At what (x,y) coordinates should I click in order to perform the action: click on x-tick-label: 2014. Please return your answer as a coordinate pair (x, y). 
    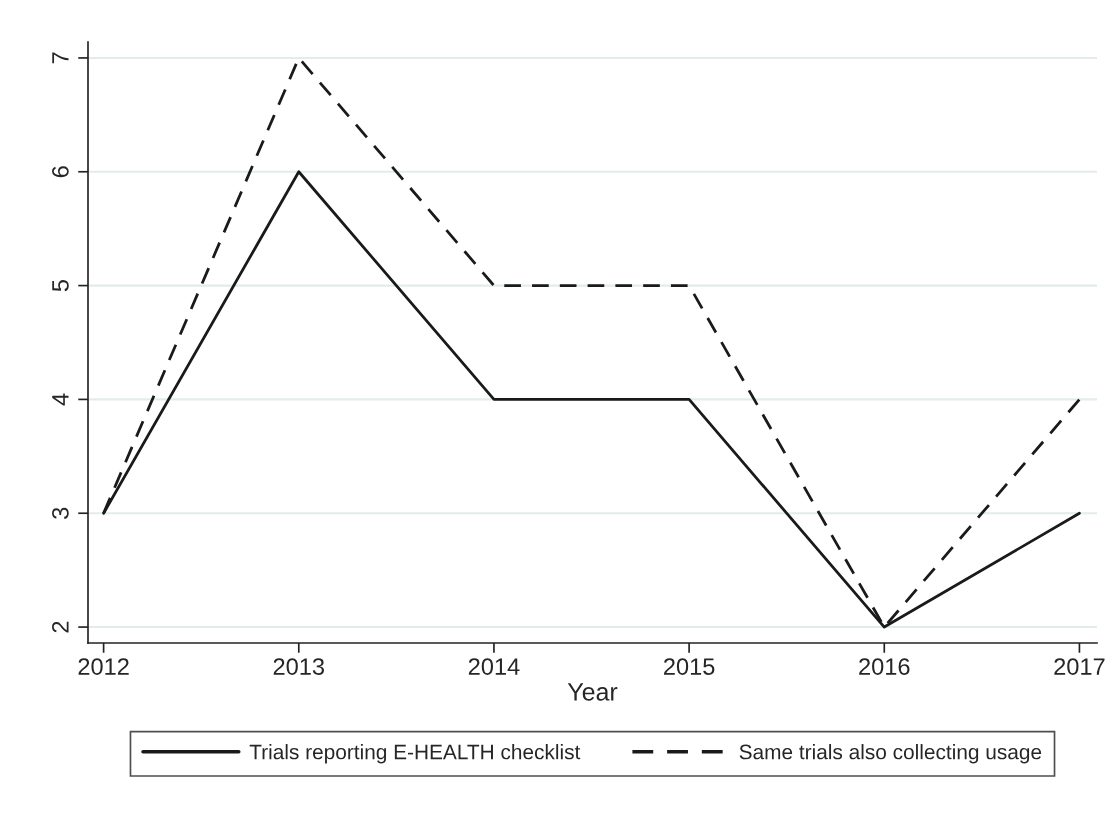
    Looking at the image, I should click on (494, 666).